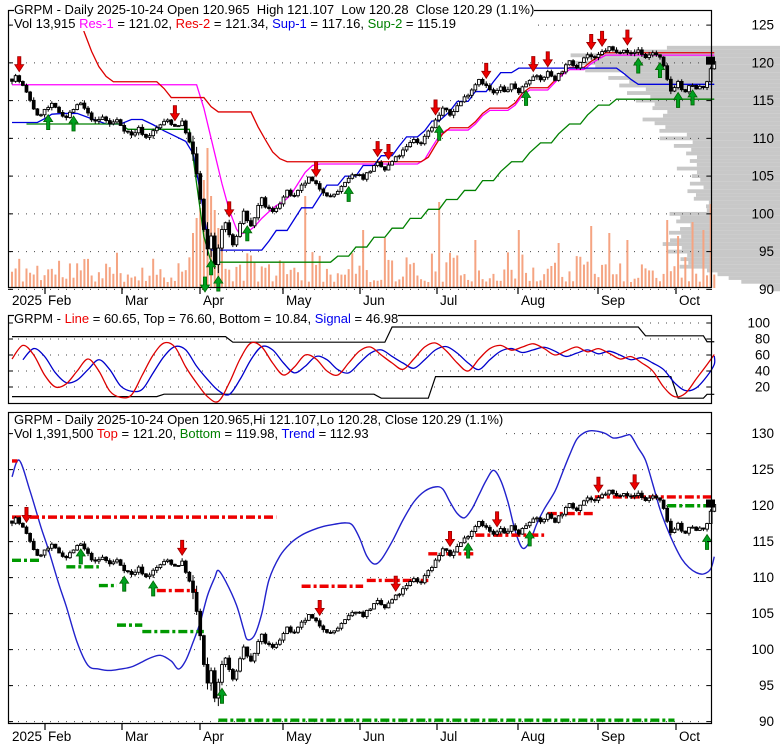  I want to click on svg-text: 105, so click(762, 613).